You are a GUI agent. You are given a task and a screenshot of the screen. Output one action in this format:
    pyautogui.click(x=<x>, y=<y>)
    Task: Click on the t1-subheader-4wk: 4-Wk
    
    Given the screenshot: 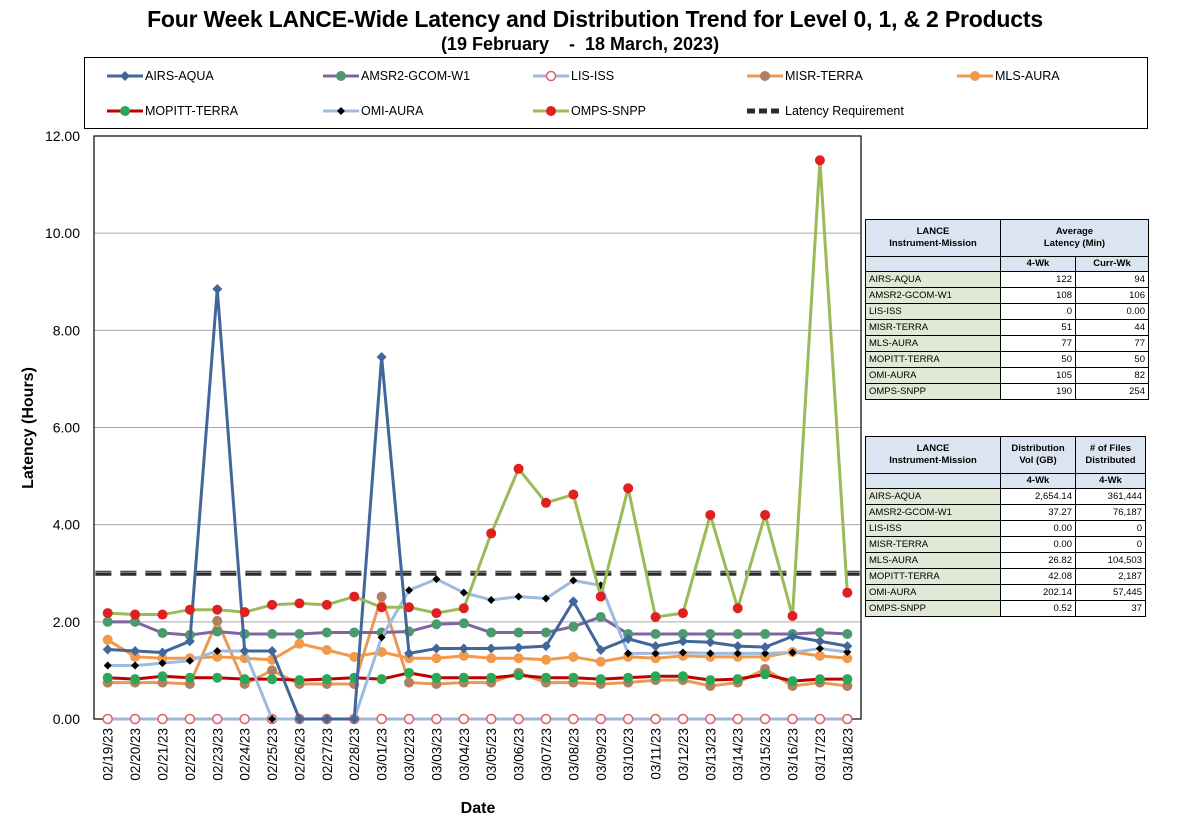 What is the action you would take?
    pyautogui.click(x=1038, y=264)
    